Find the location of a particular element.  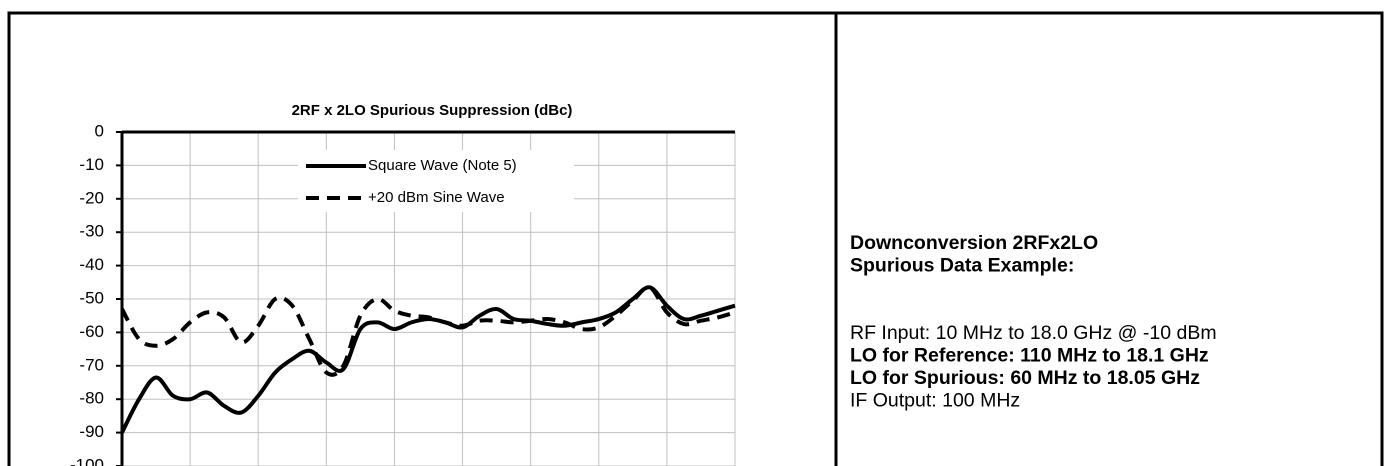

panel-line: LO for Spurious: 60 MHz to 18.05 GHz is located at coordinates (1025, 378).